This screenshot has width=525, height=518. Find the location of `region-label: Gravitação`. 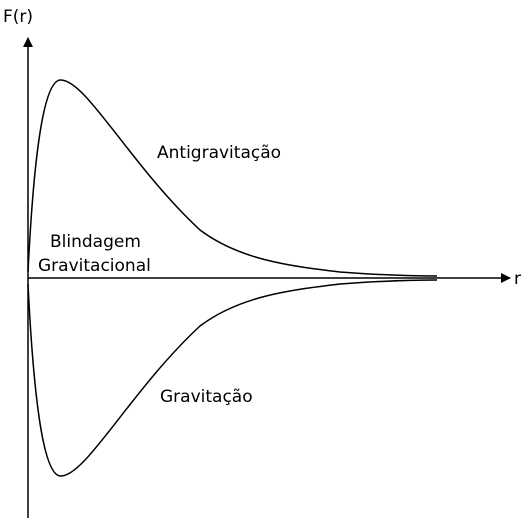

region-label: Gravitação is located at coordinates (206, 397).